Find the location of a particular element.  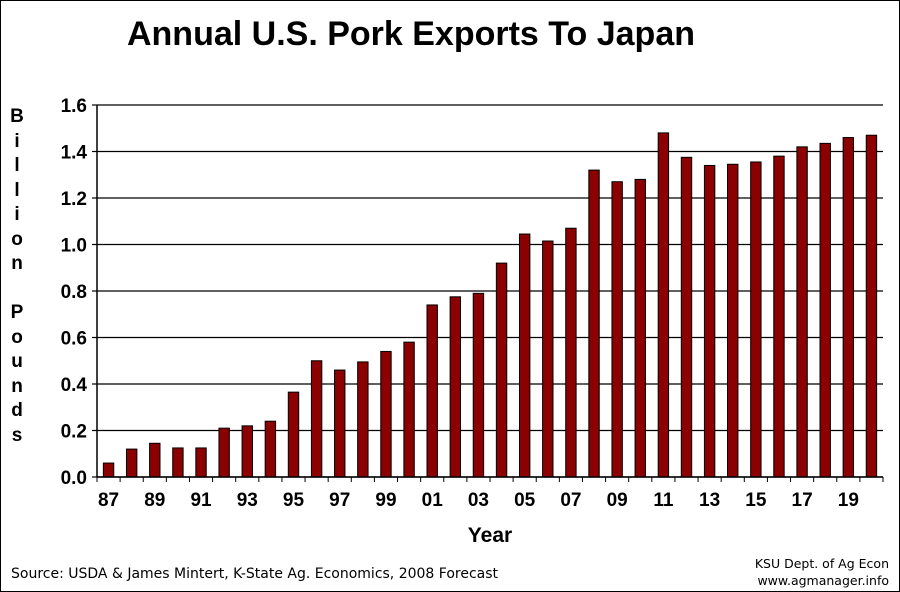

y-axis-label-letter: P is located at coordinates (17, 312).